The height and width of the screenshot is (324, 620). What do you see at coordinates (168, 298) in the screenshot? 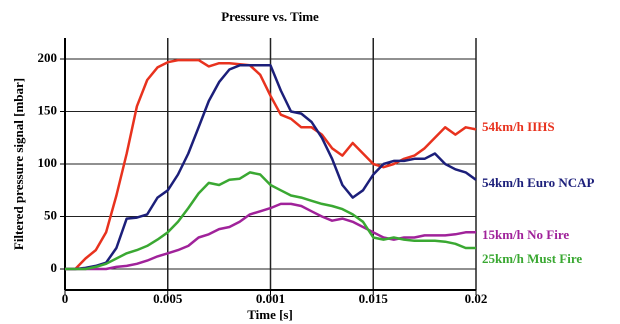
I see `x-tick-label: 0.005` at bounding box center [168, 298].